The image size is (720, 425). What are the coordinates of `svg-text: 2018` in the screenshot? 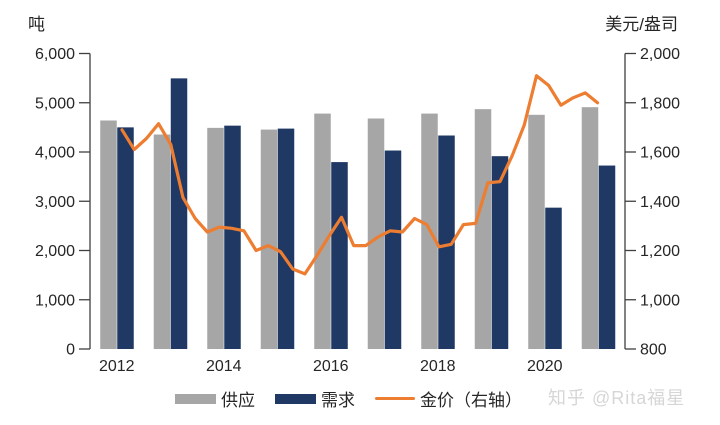 It's located at (438, 366).